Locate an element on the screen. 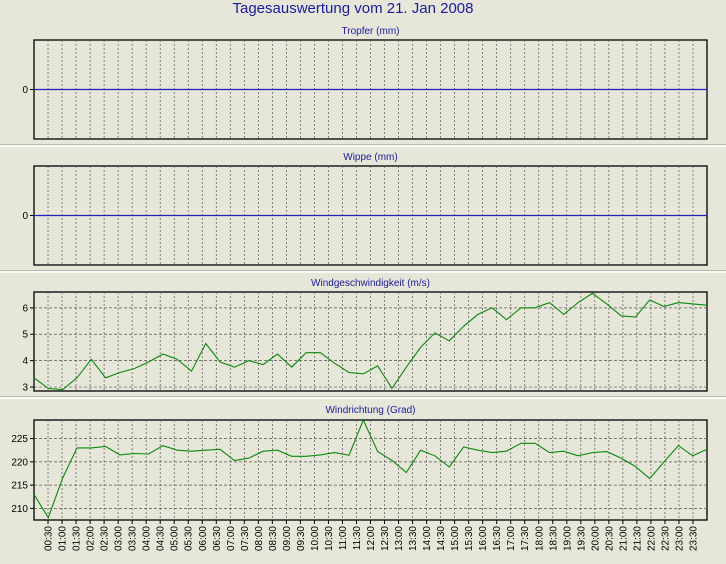  x-tick-label: 16:00 is located at coordinates (483, 538).